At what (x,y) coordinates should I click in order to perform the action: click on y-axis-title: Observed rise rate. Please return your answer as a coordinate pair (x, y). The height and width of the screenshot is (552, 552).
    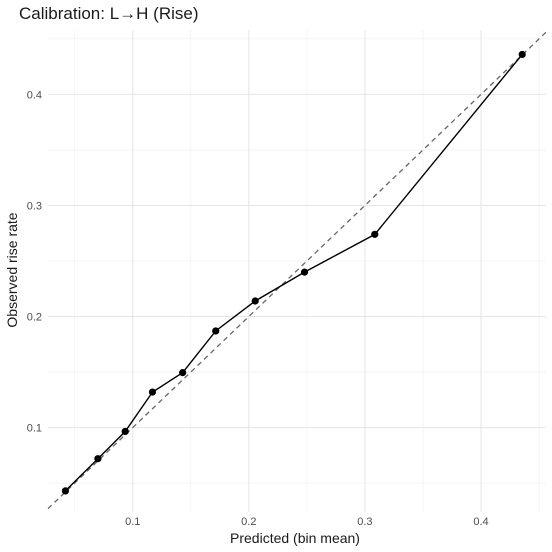
    Looking at the image, I should click on (12, 269).